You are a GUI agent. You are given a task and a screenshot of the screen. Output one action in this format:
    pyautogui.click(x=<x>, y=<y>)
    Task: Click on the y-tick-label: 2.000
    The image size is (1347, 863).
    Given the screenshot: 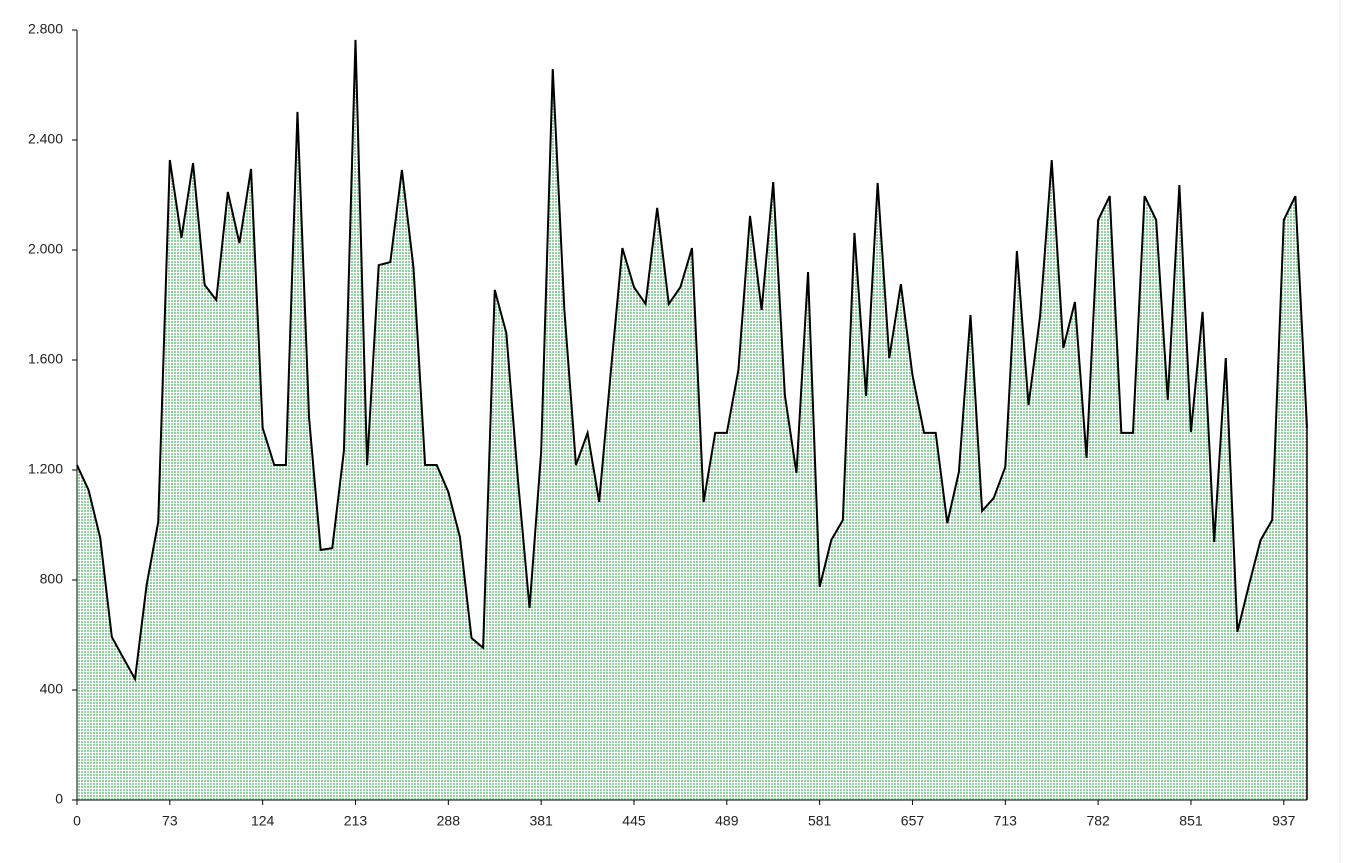 What is the action you would take?
    pyautogui.click(x=45, y=249)
    